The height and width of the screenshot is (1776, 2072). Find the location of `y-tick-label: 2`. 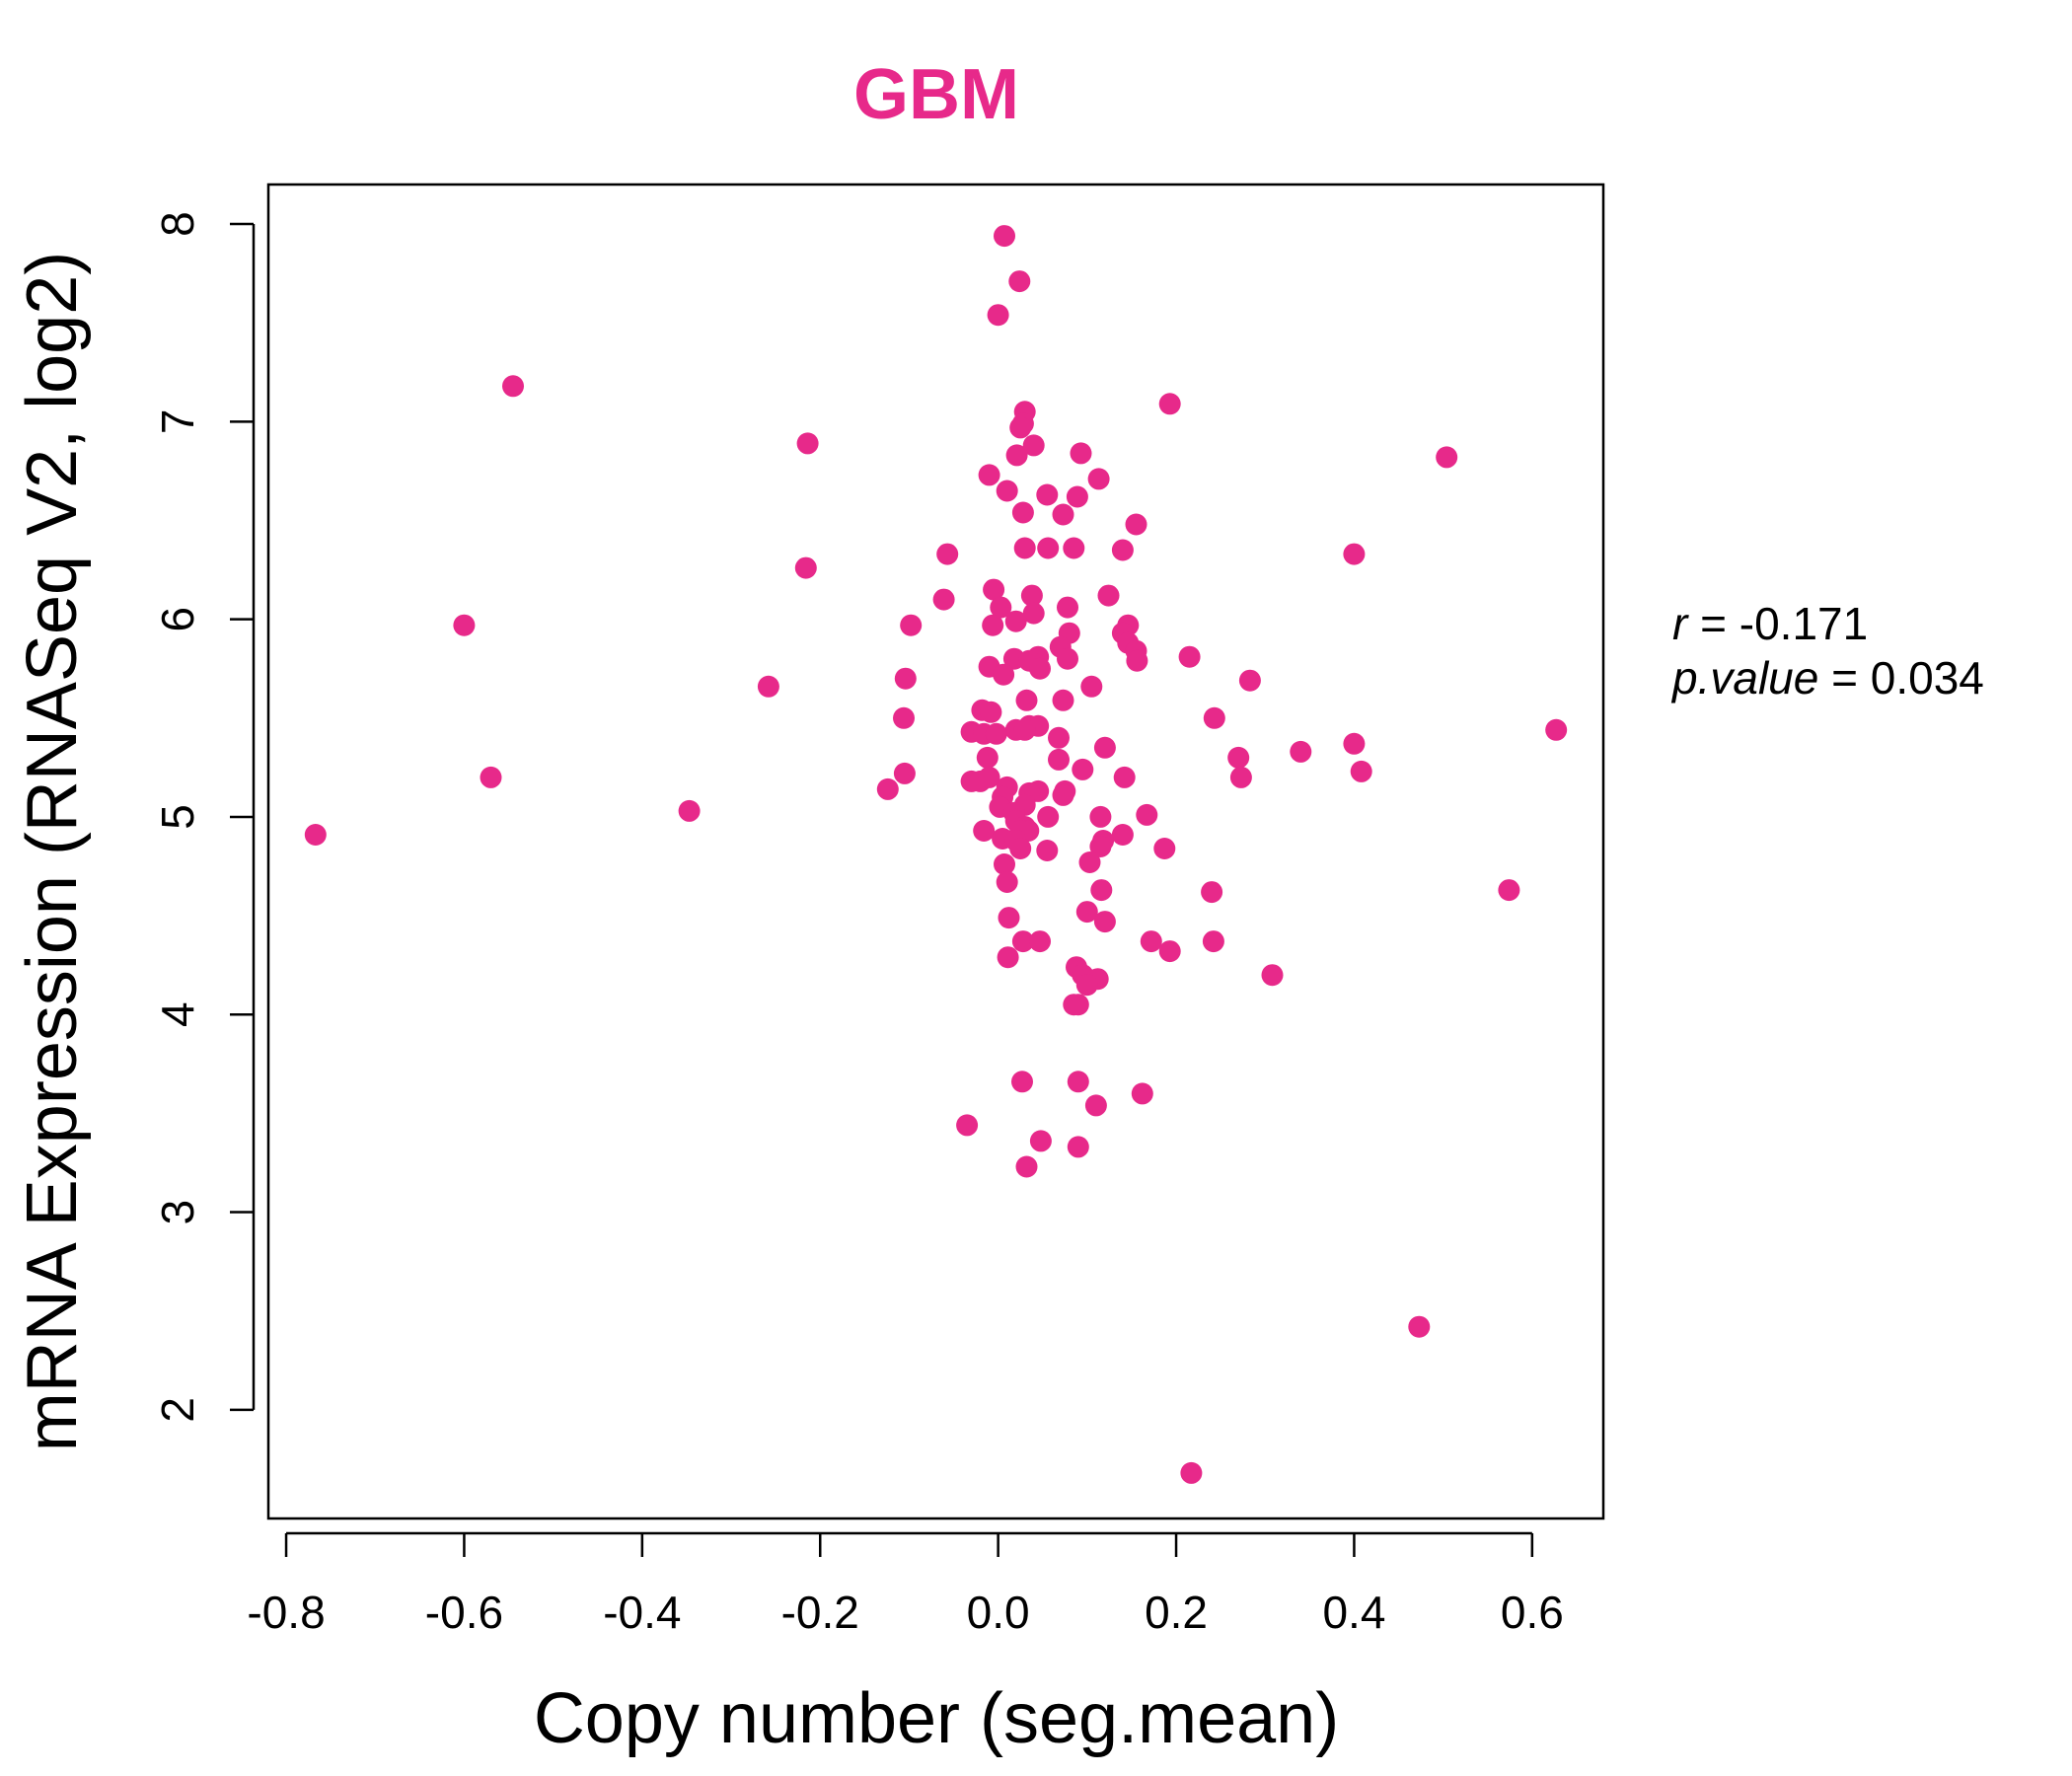

y-tick-label: 2 is located at coordinates (178, 1410).